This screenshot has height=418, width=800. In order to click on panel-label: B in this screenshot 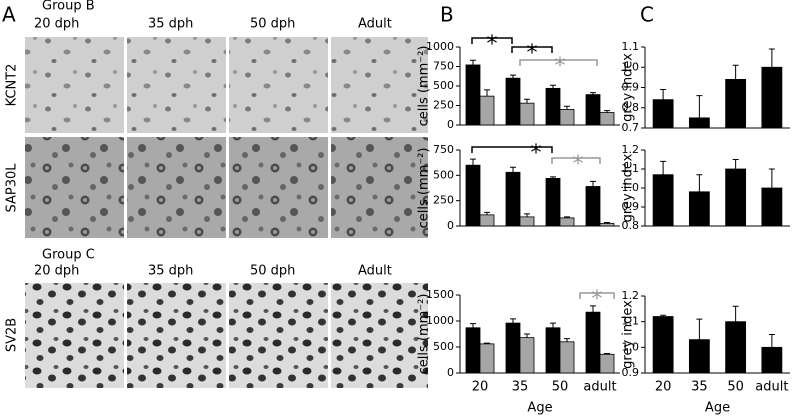, I will do `click(447, 15)`.